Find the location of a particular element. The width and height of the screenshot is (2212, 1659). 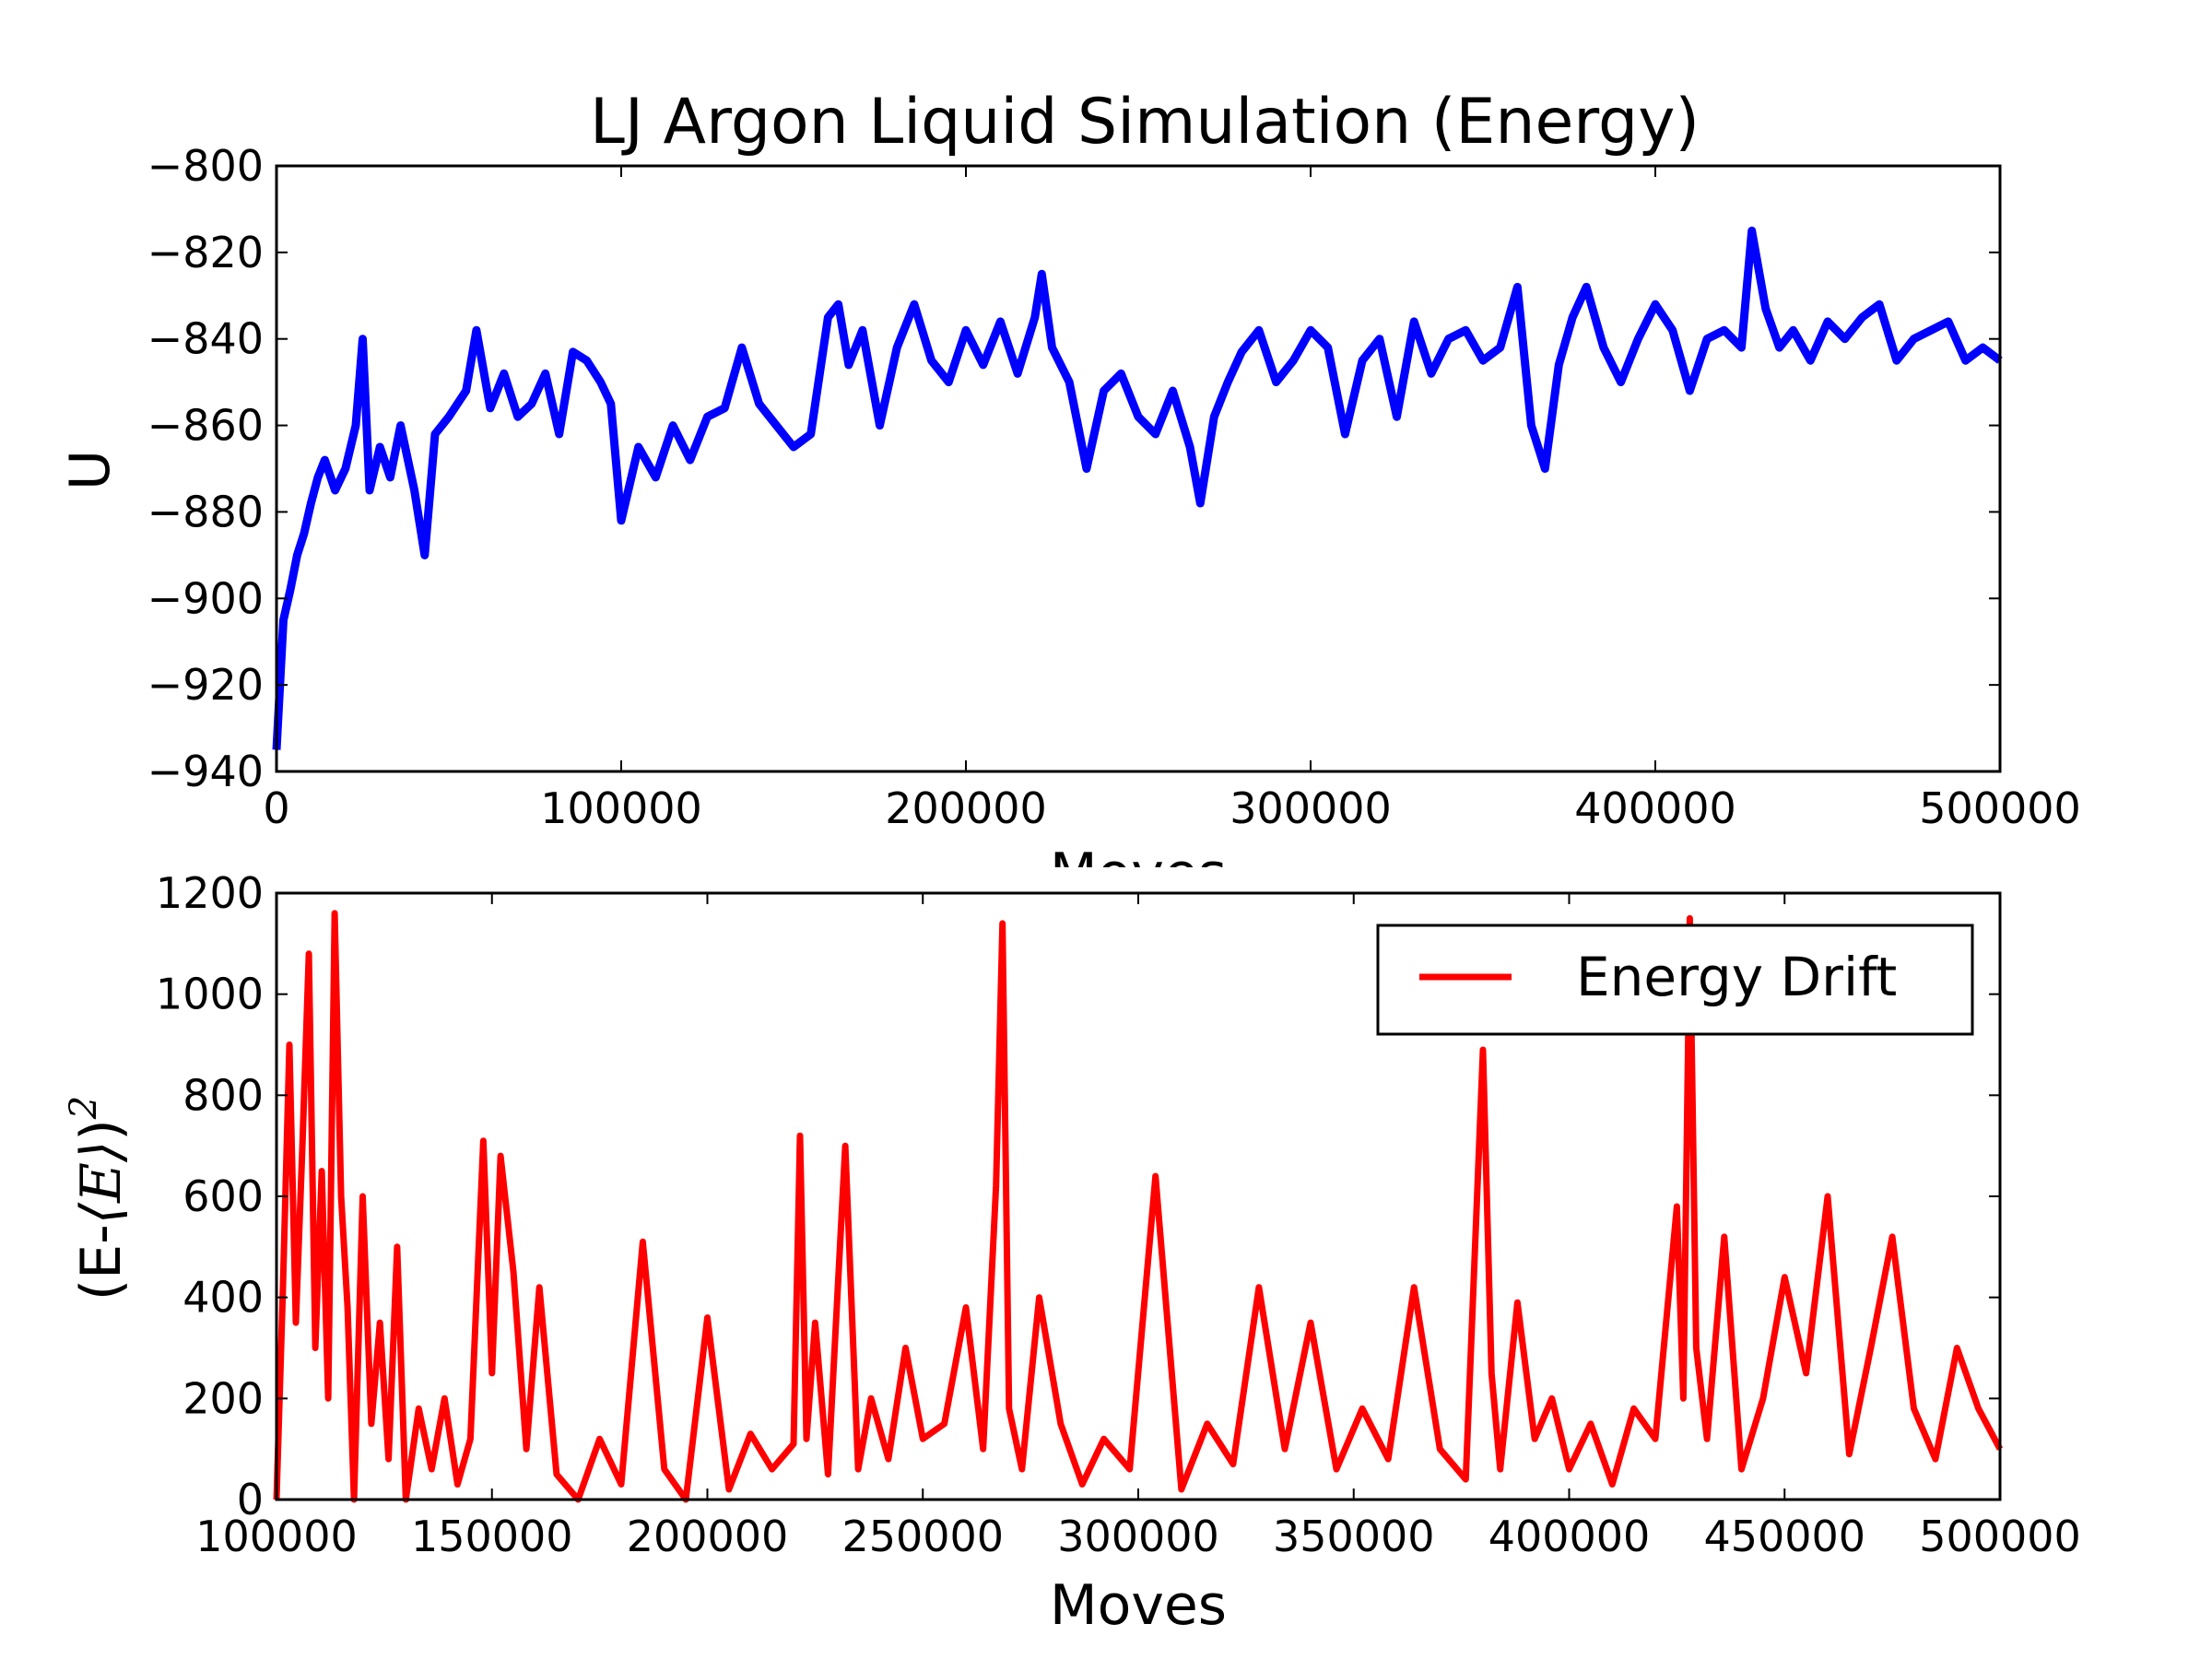

energy-y-tick-label: −820 is located at coordinates (205, 252).